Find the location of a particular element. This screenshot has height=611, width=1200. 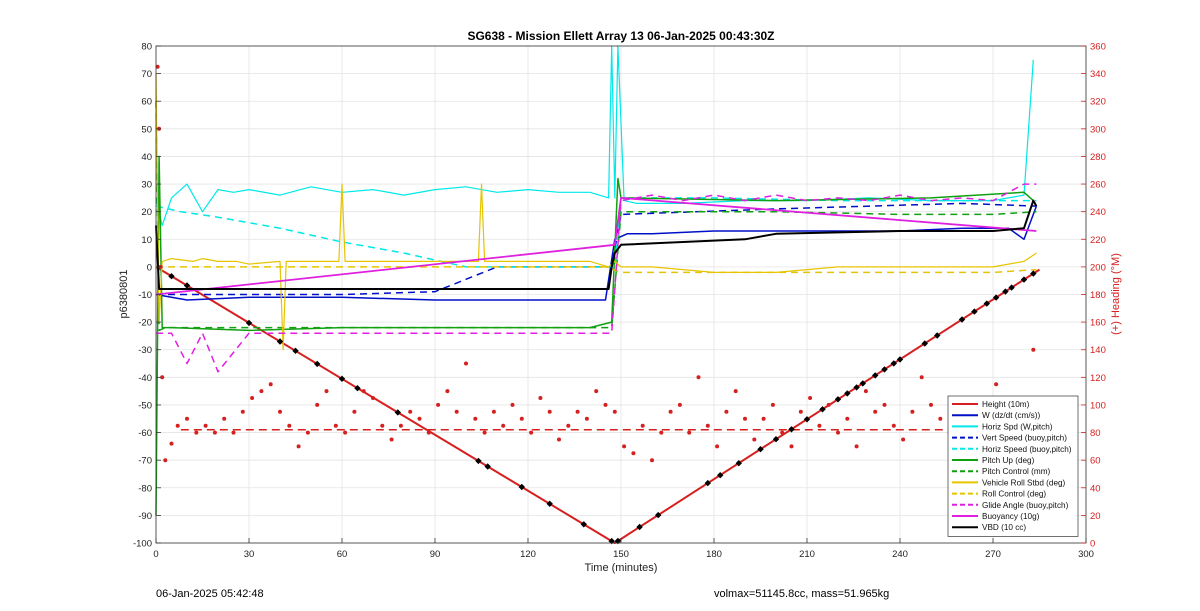

y-tick-label-0: -100 is located at coordinates (142, 544).